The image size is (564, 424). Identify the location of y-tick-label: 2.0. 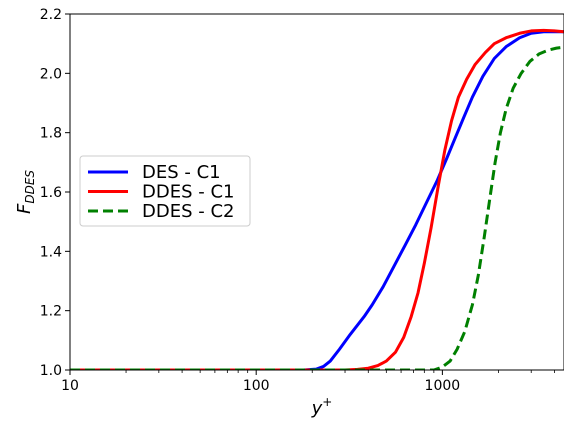
(51, 74).